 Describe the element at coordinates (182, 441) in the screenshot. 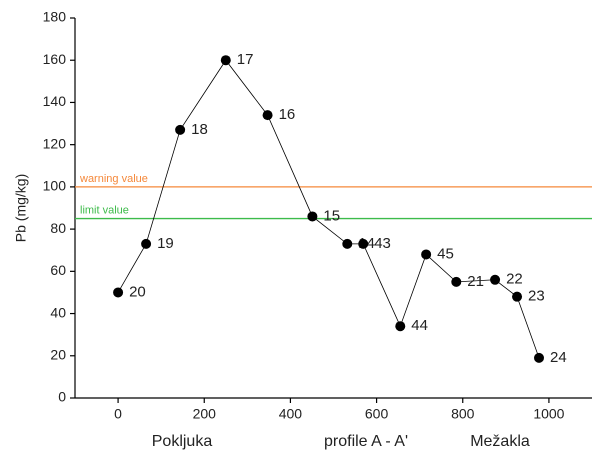

I see `region-label: Pokljuka` at that location.